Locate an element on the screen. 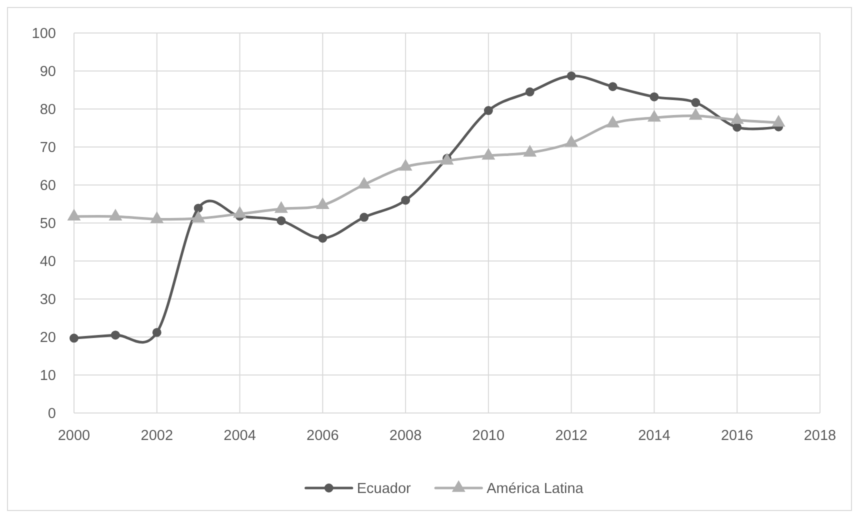 This screenshot has height=518, width=859. x-tick-label: 2000 is located at coordinates (74, 436).